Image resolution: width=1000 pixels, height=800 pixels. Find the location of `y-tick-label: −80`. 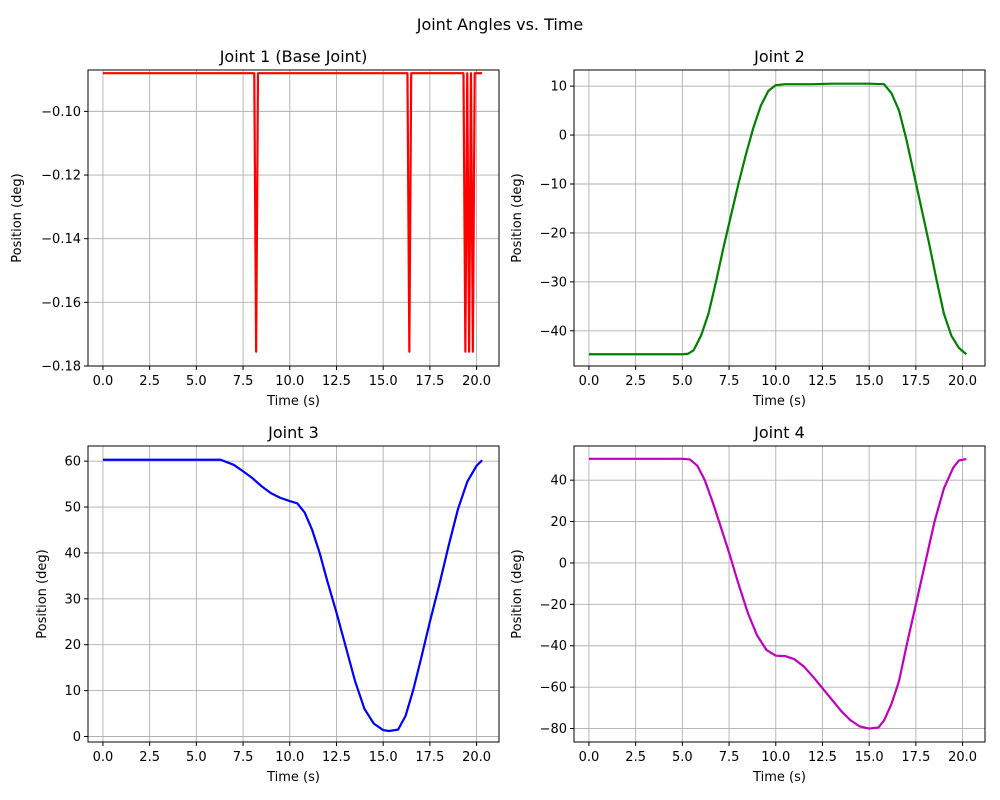

y-tick-label: −80 is located at coordinates (553, 729).